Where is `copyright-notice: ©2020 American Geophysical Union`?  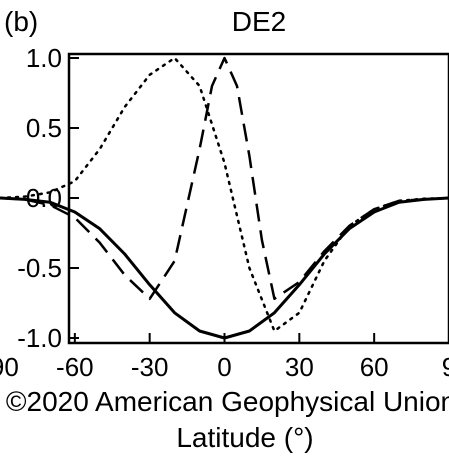
copyright-notice: ©2020 American Geophysical Union is located at coordinates (227, 401).